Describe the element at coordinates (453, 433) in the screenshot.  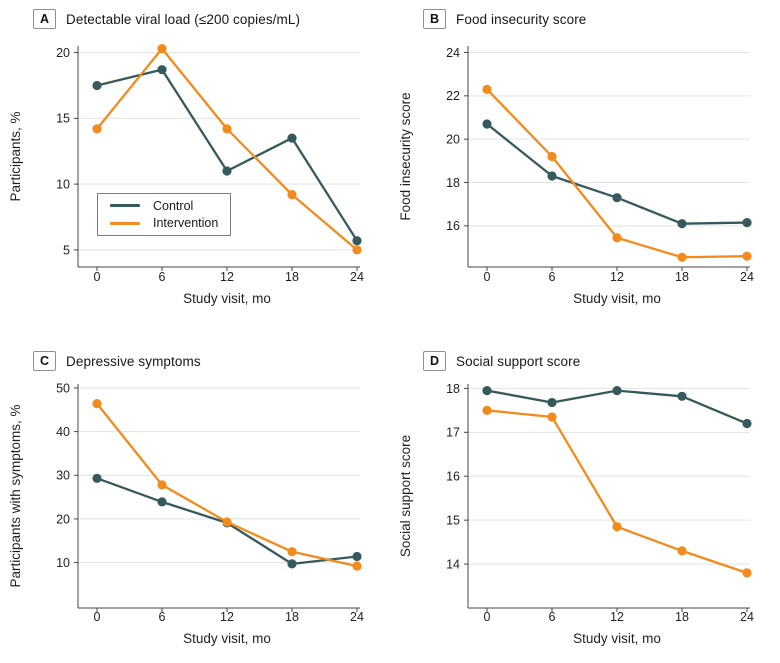
I see `y-tick-label: 17` at that location.